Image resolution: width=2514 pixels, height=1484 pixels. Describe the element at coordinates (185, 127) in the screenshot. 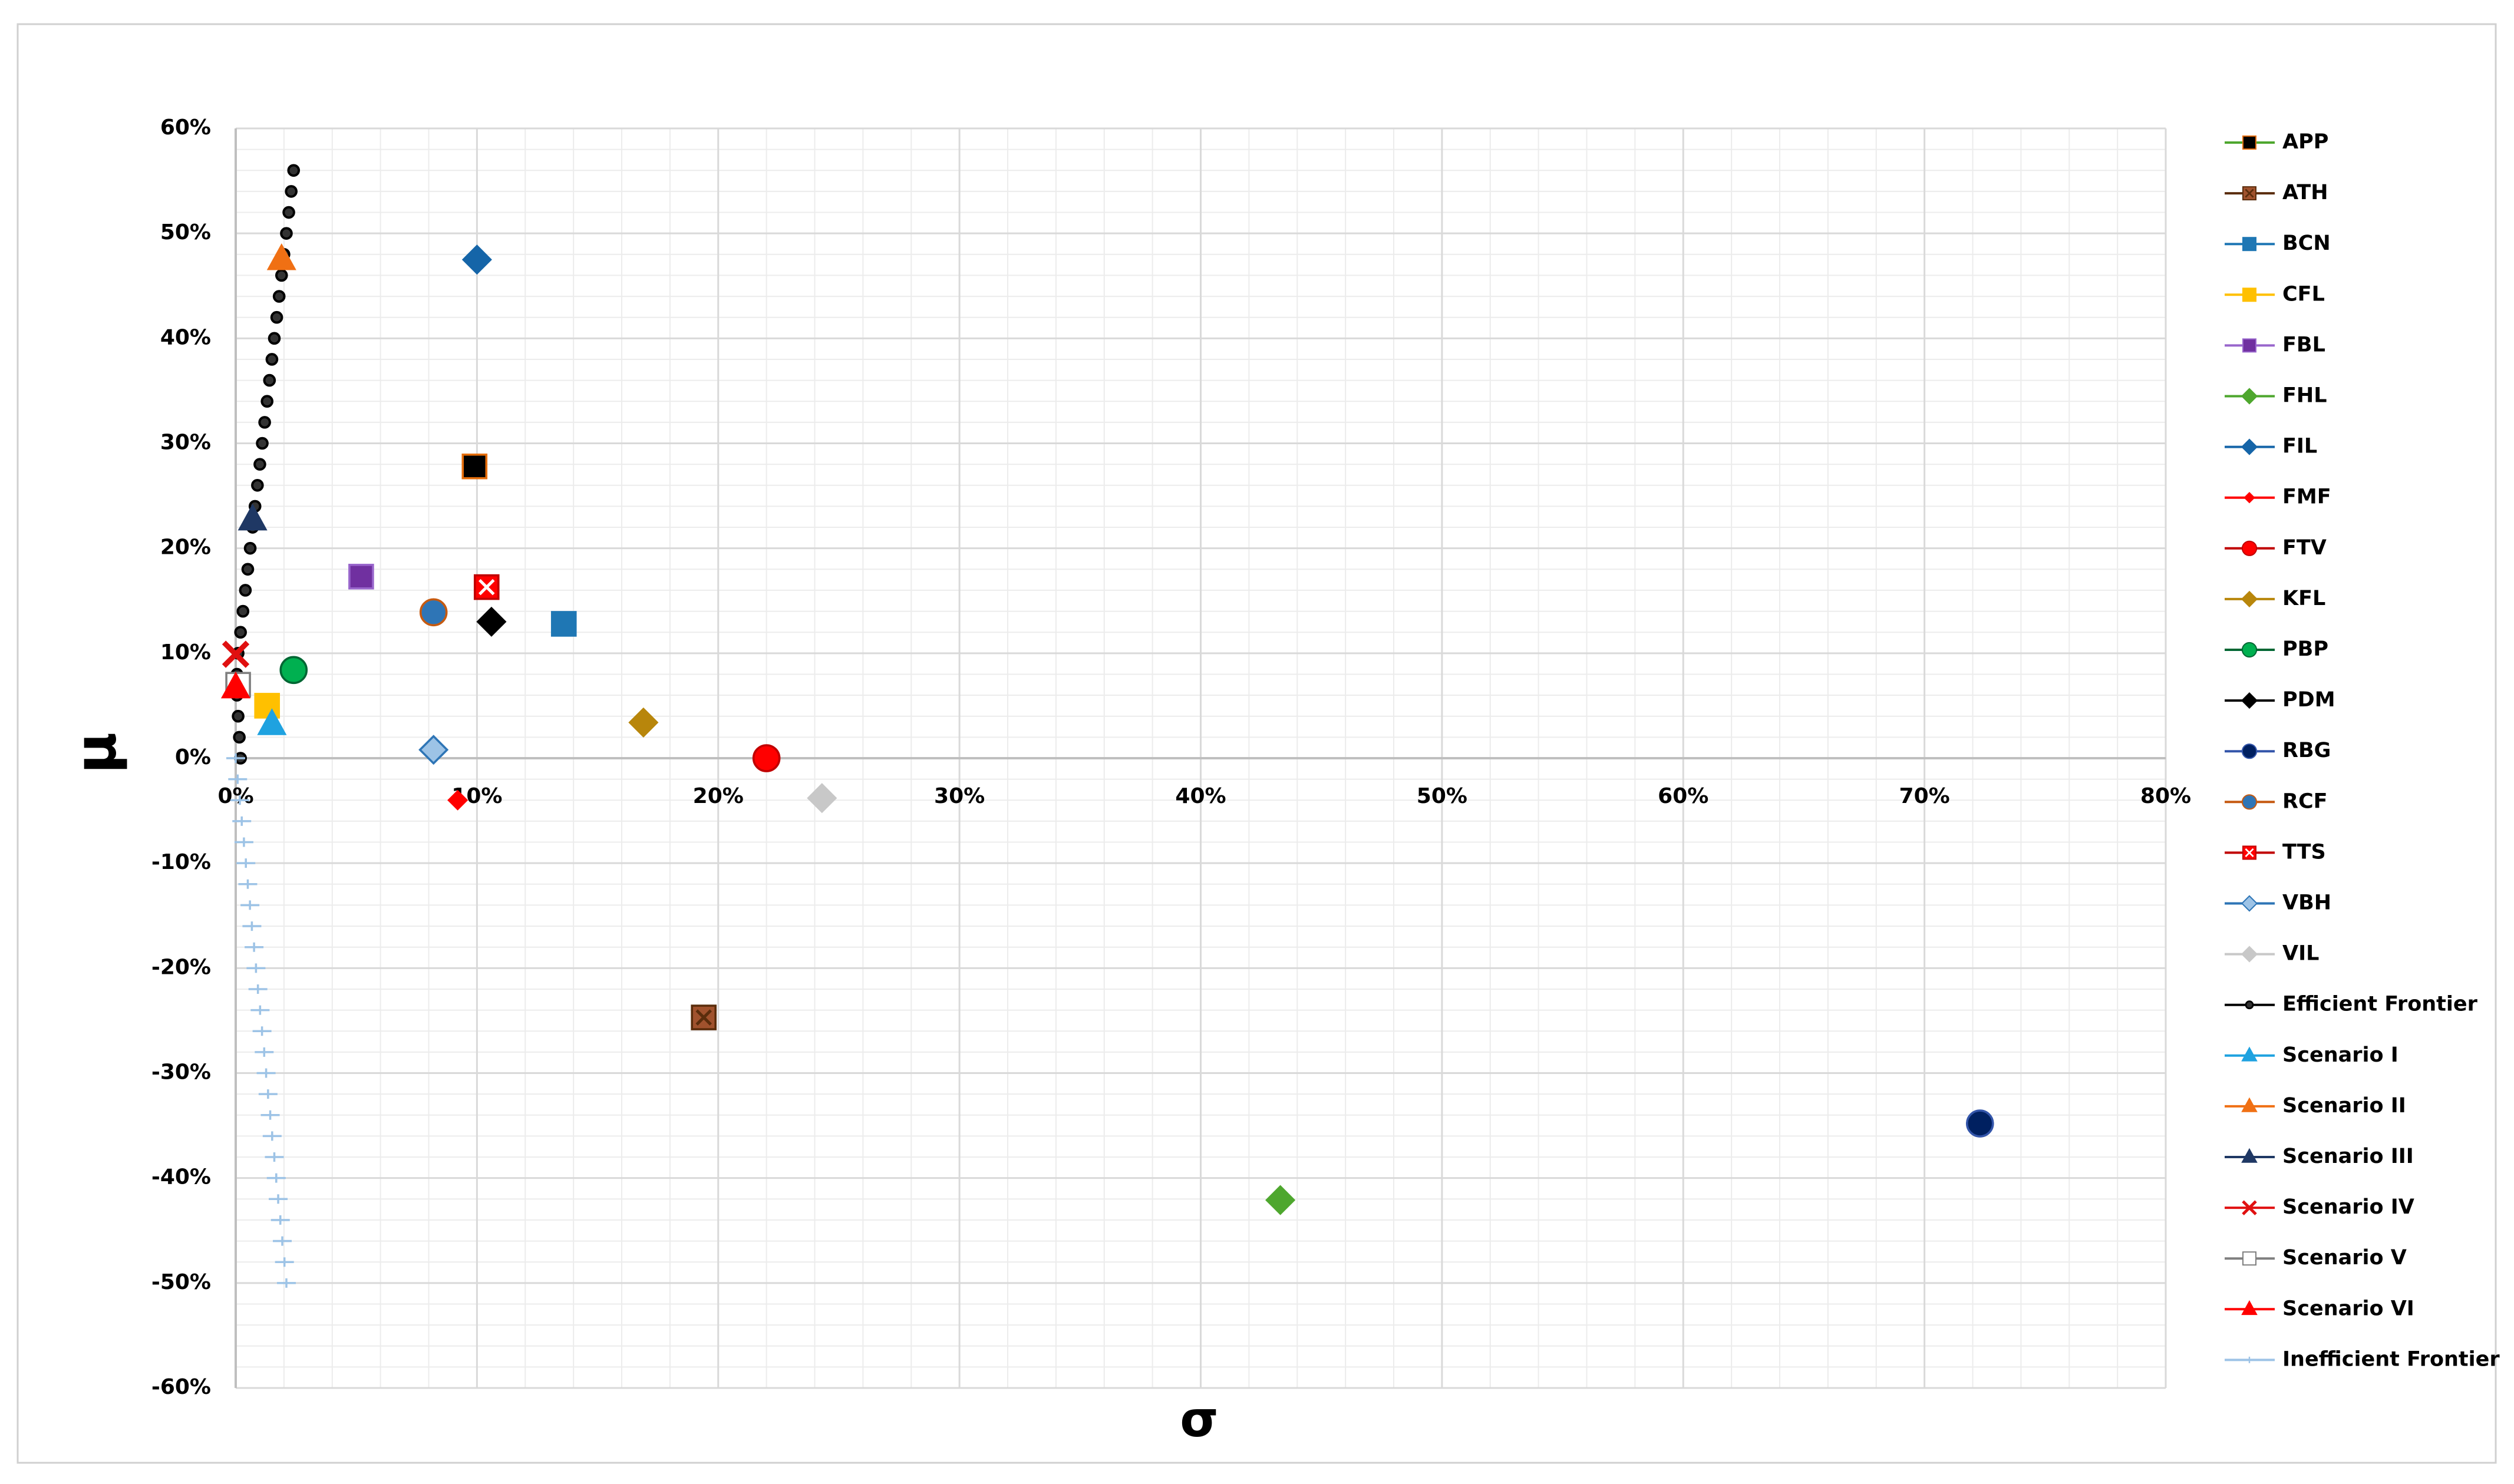

I see `y-tick-label: 60%` at that location.